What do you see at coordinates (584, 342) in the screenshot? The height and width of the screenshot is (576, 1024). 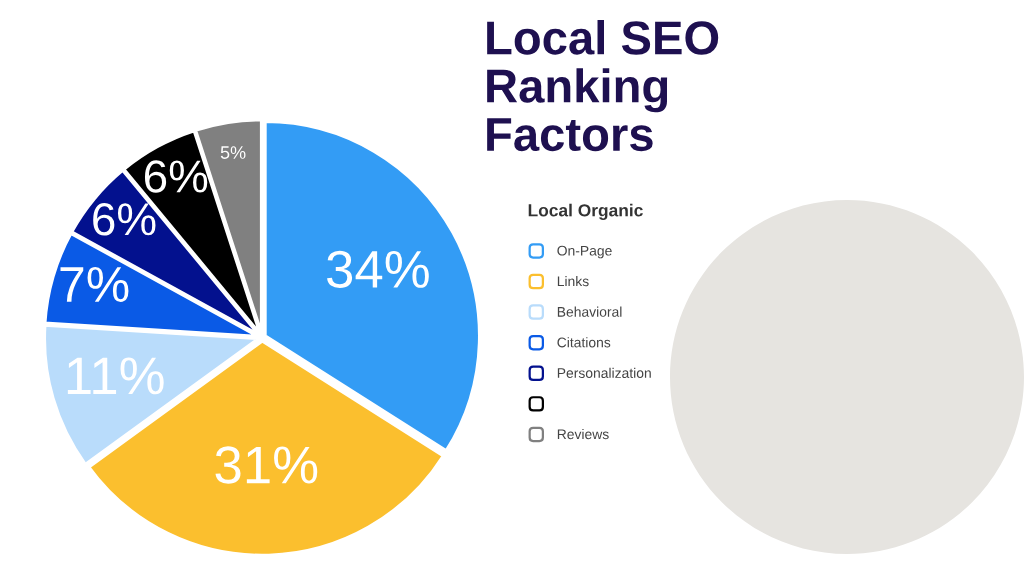 I see `legend-label: Citations` at bounding box center [584, 342].